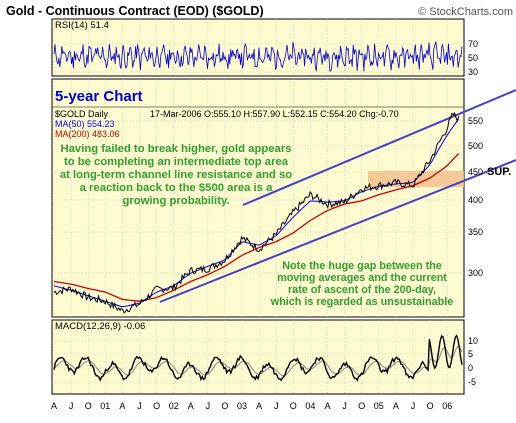  I want to click on support-label: SUP., so click(499, 172).